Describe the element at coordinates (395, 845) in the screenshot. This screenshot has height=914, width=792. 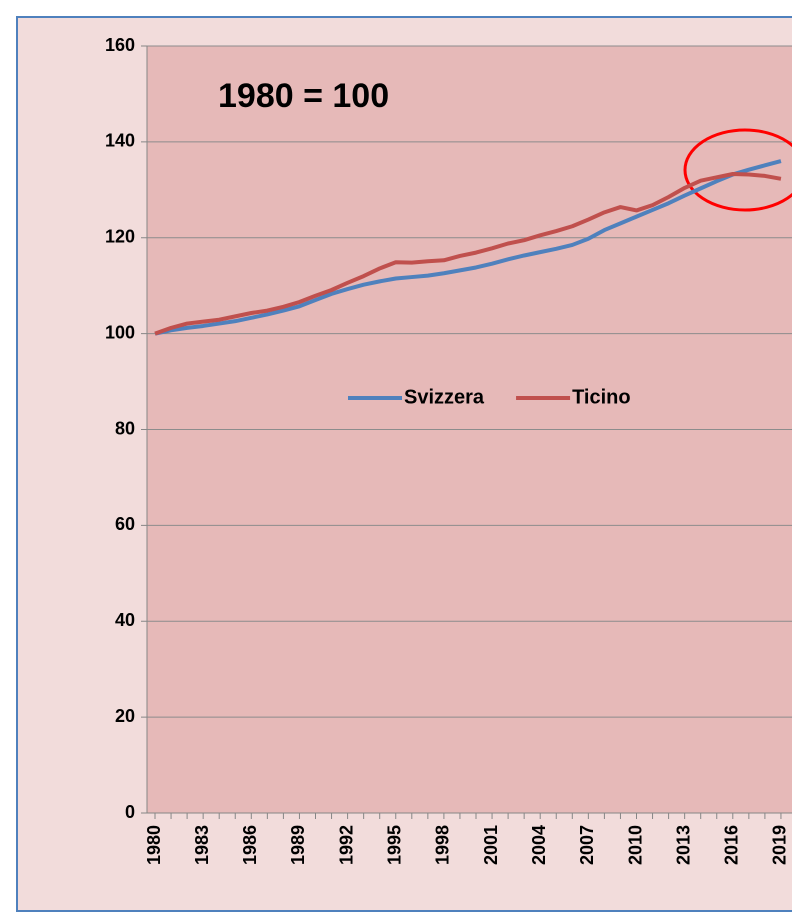
I see `x-tick-label: 1995` at that location.